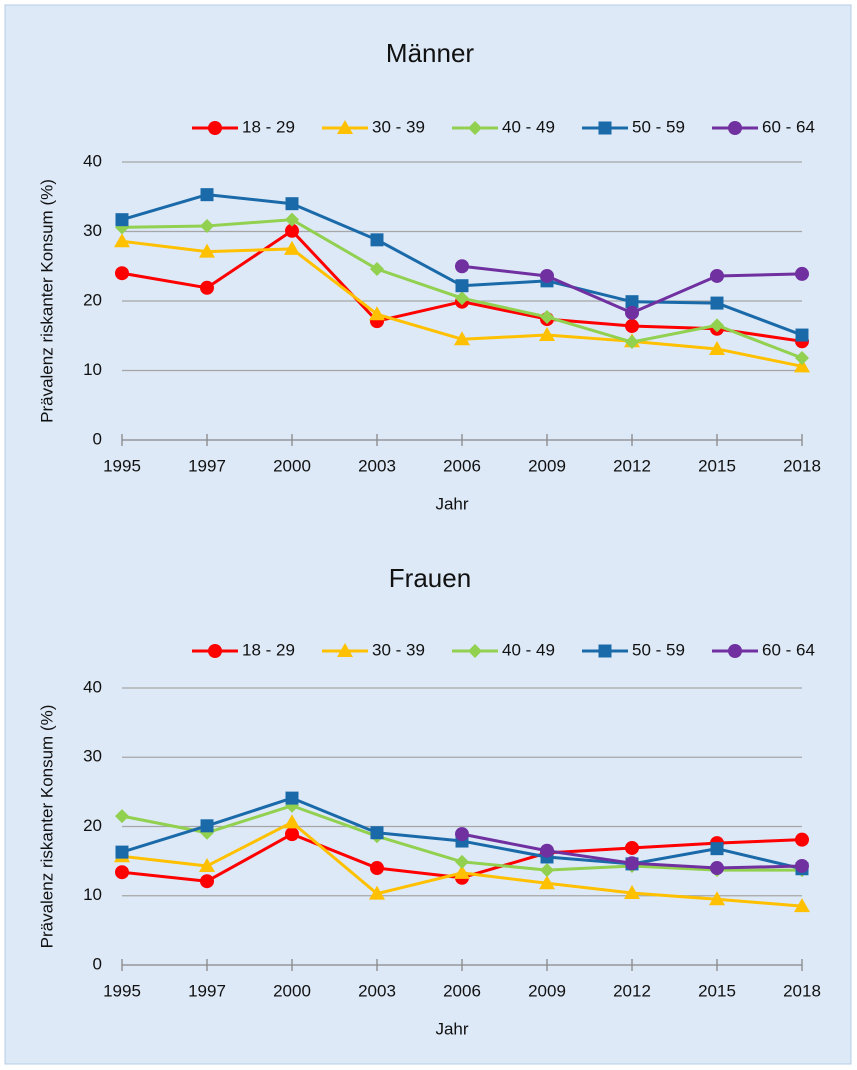 The width and height of the screenshot is (857, 1070). Describe the element at coordinates (430, 578) in the screenshot. I see `chart-title: Frauen` at that location.